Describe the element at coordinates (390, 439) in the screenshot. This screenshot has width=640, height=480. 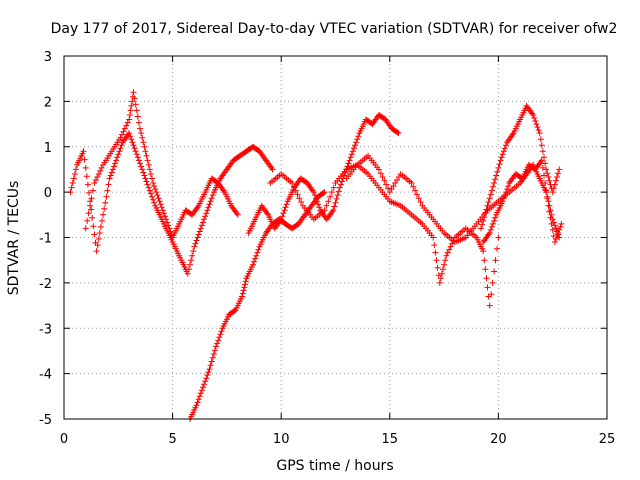
I see `x-tick-label: 15` at that location.